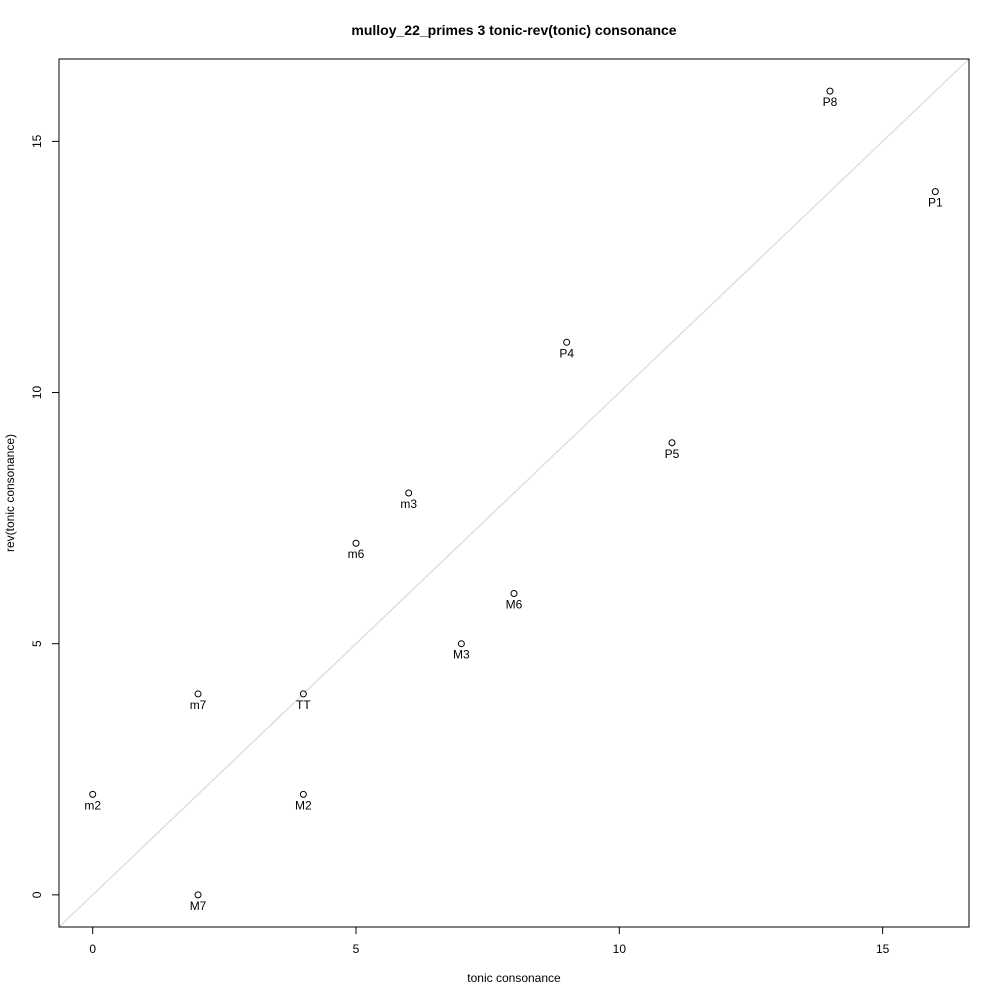  What do you see at coordinates (356, 554) in the screenshot?
I see `point-label-m6: m6` at bounding box center [356, 554].